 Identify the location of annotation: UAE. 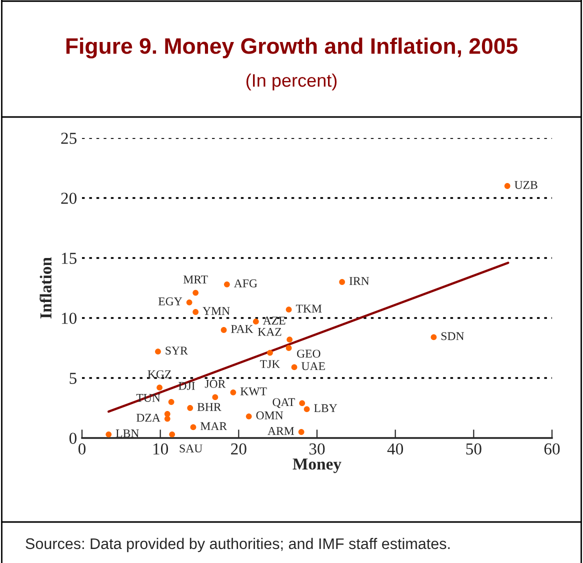
(313, 366).